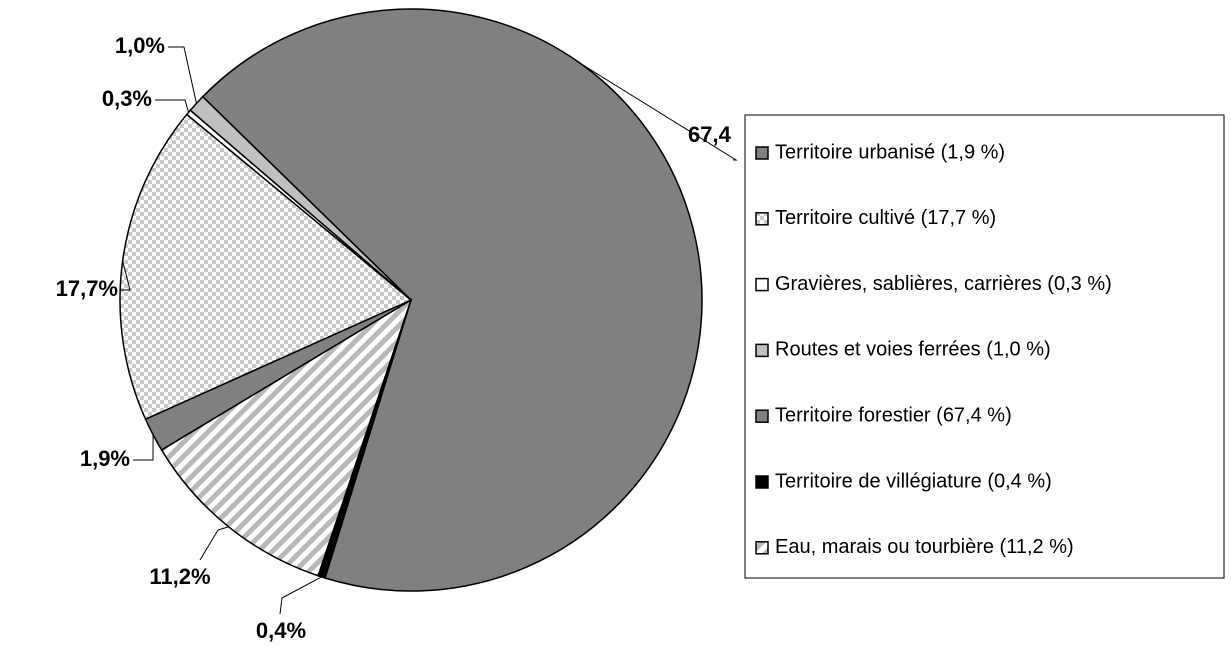  I want to click on legend-label: Territoire de villégiature (0,4 %), so click(913, 481).